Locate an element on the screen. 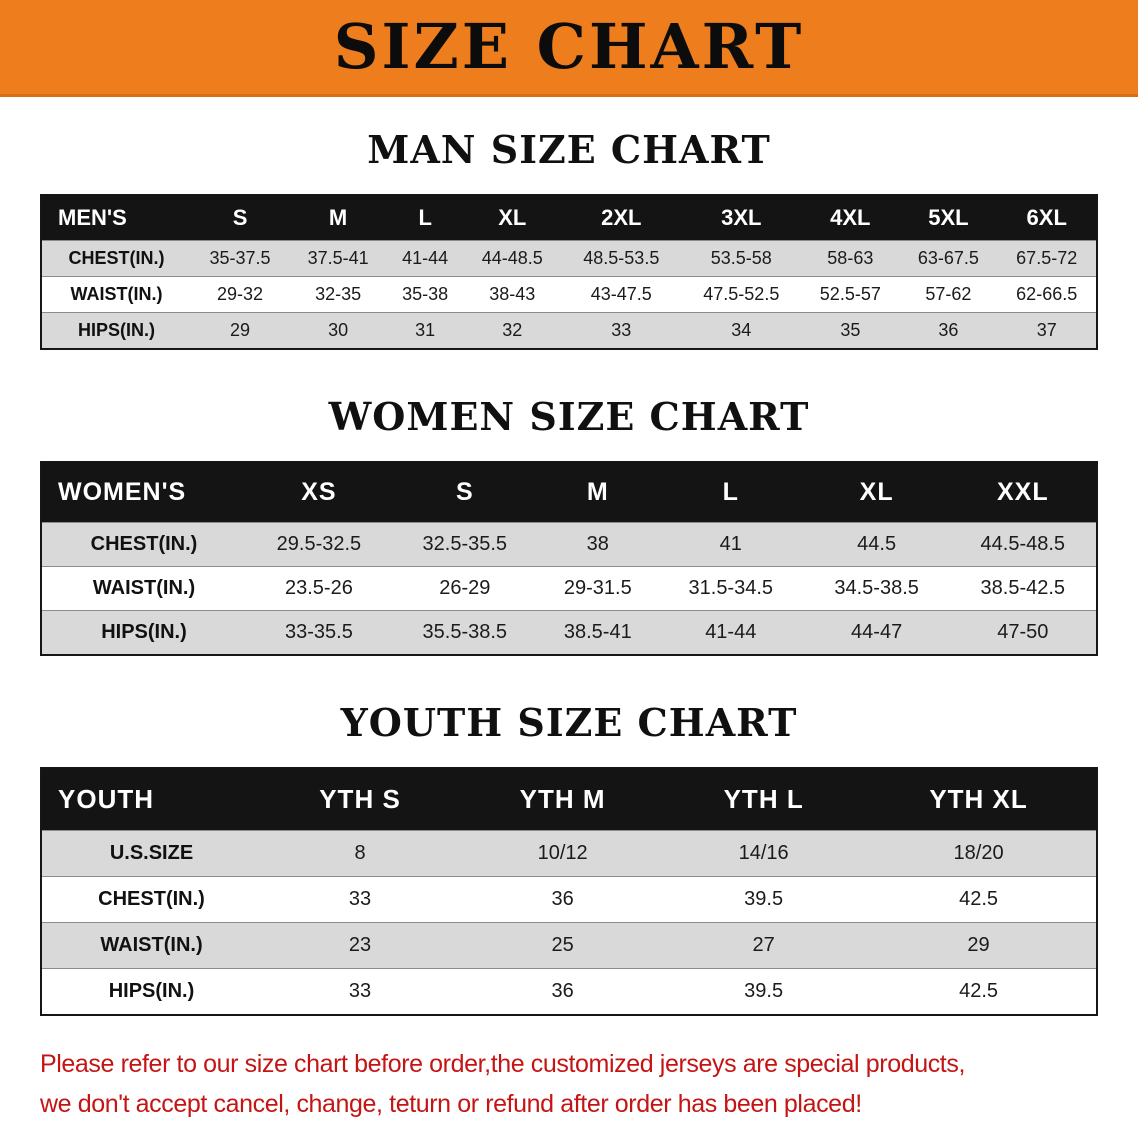 The height and width of the screenshot is (1132, 1138). table-row: HIPS(IN.) 29 30 31 32 33 34 35 36 37 is located at coordinates (569, 330).